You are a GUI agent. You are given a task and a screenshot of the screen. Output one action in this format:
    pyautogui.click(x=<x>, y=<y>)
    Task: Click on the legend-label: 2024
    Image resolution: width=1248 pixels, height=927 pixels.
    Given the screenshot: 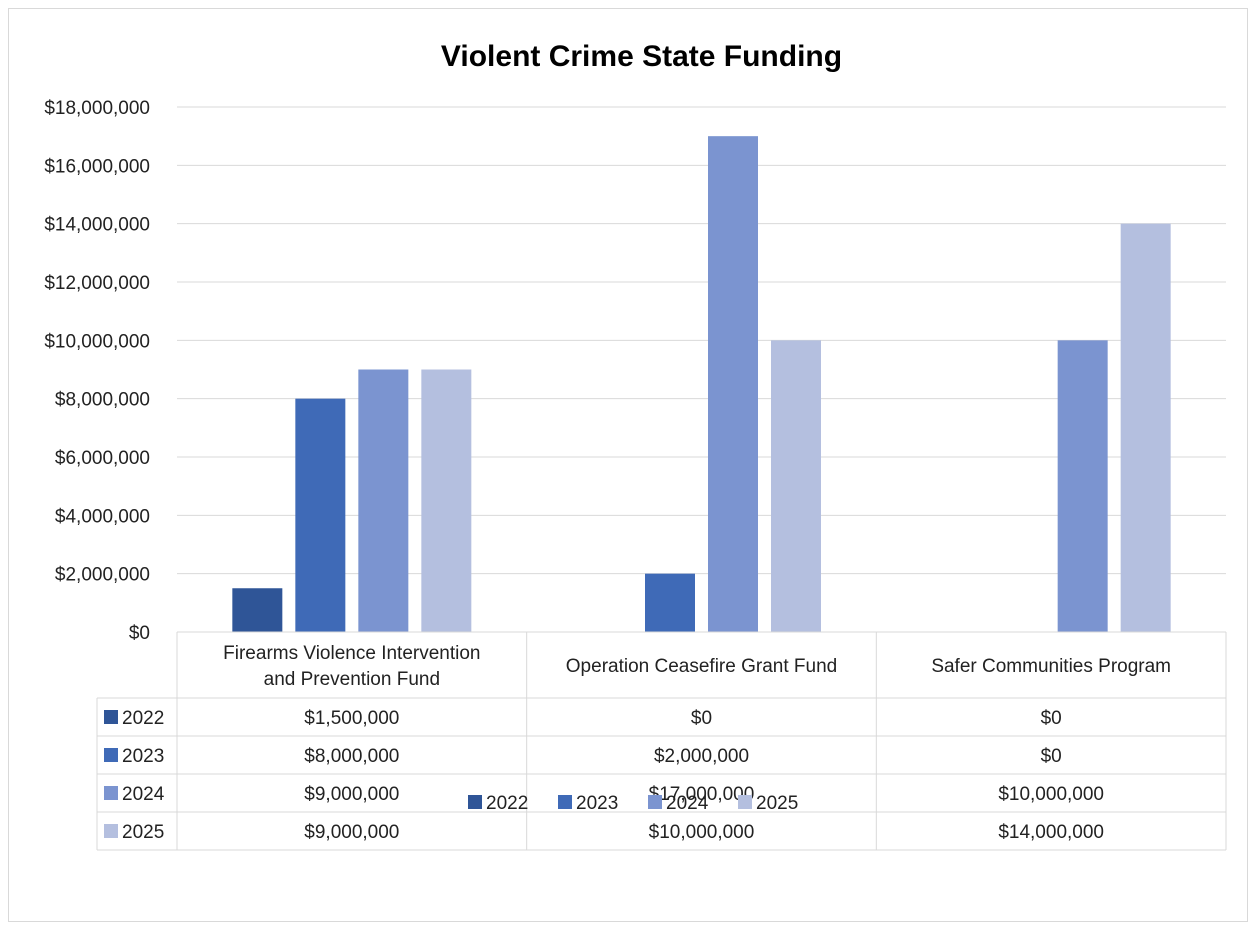 What is the action you would take?
    pyautogui.click(x=687, y=803)
    